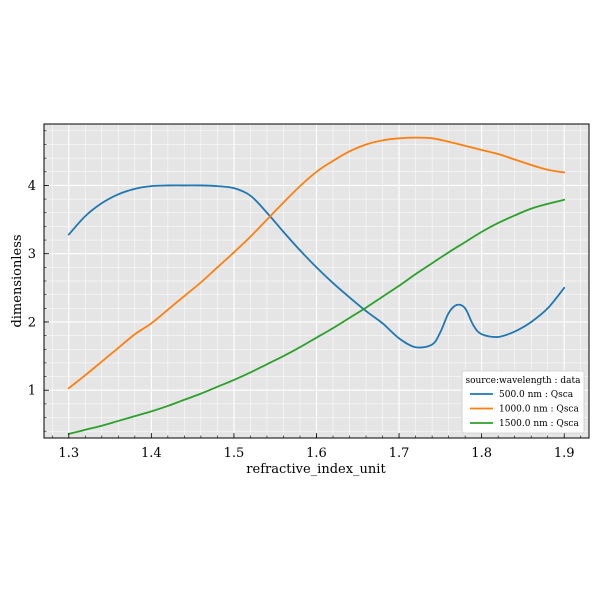 Image resolution: width=600 pixels, height=600 pixels. Describe the element at coordinates (399, 453) in the screenshot. I see `x-tick-label: 1.7` at that location.